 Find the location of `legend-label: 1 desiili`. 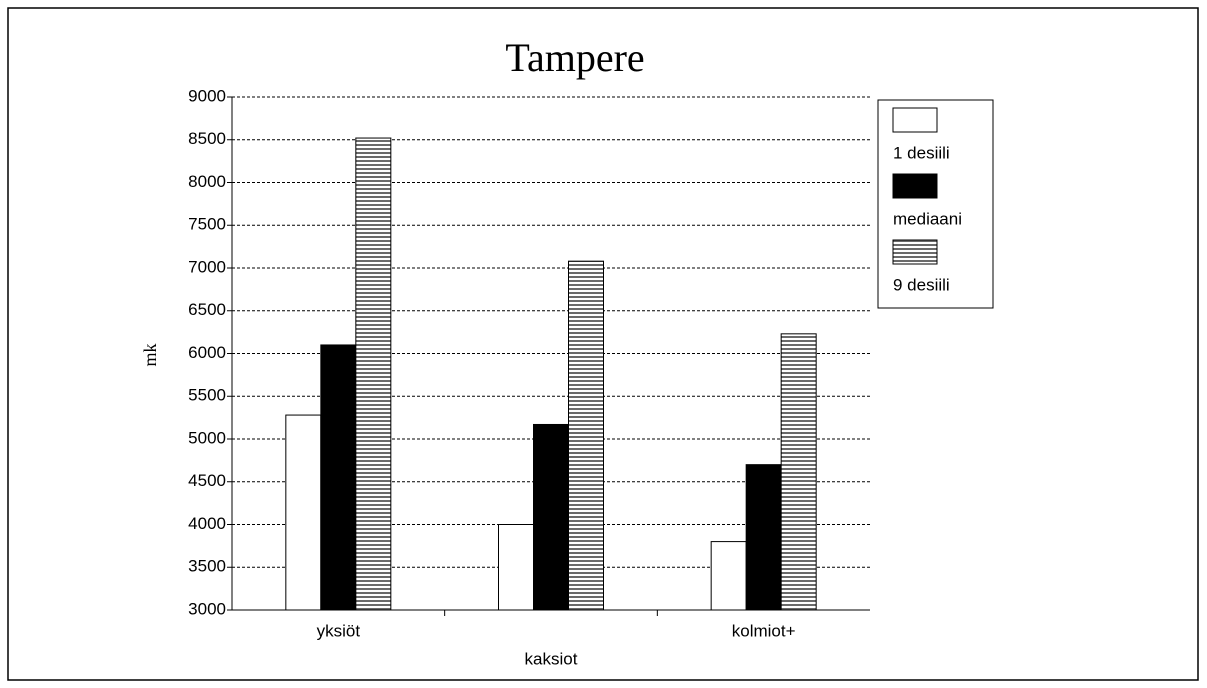

legend-label: 1 desiili is located at coordinates (921, 152).